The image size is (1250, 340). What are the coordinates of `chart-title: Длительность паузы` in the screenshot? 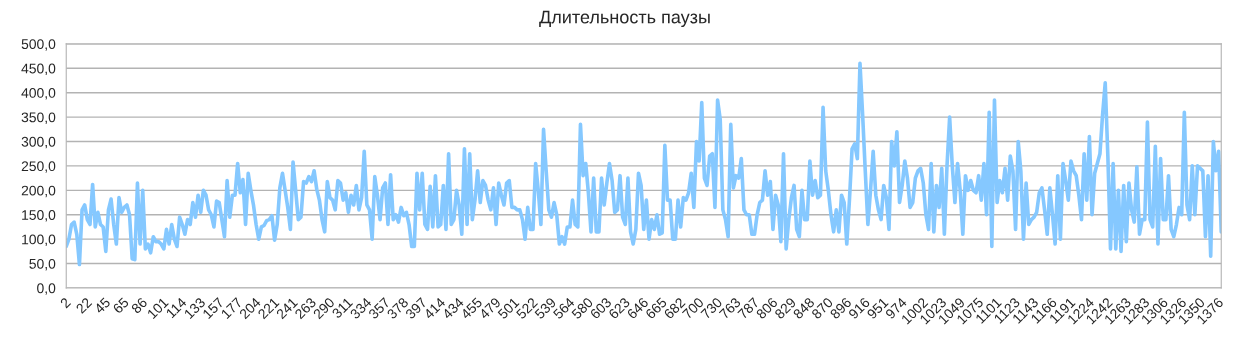 It's located at (624, 19).